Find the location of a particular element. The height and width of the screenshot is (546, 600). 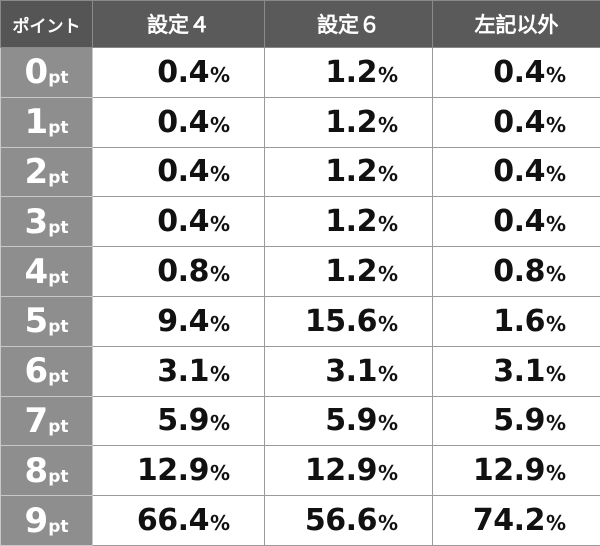

table-header: ポイント 設定４ 設定６ 左記以外 is located at coordinates (300, 24).